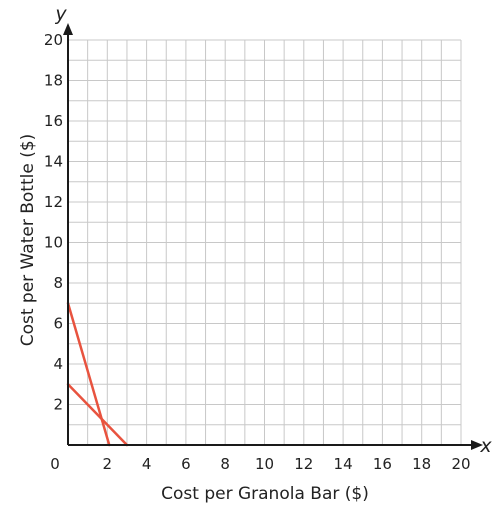  What do you see at coordinates (58, 405) in the screenshot?
I see `y-tick-label: 2` at bounding box center [58, 405].